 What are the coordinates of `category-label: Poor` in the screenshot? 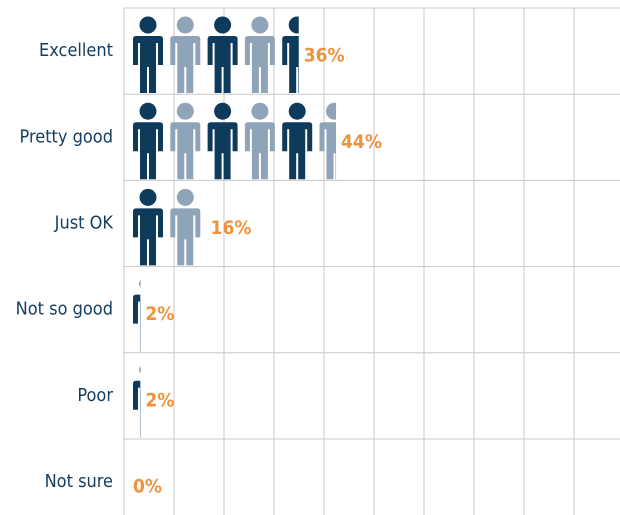 It's located at (95, 395).